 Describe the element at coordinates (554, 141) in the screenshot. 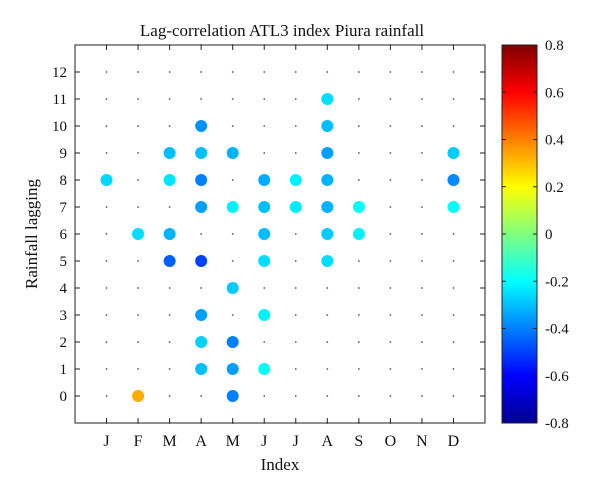

I see `colorbar-tick-label: 0.4` at that location.